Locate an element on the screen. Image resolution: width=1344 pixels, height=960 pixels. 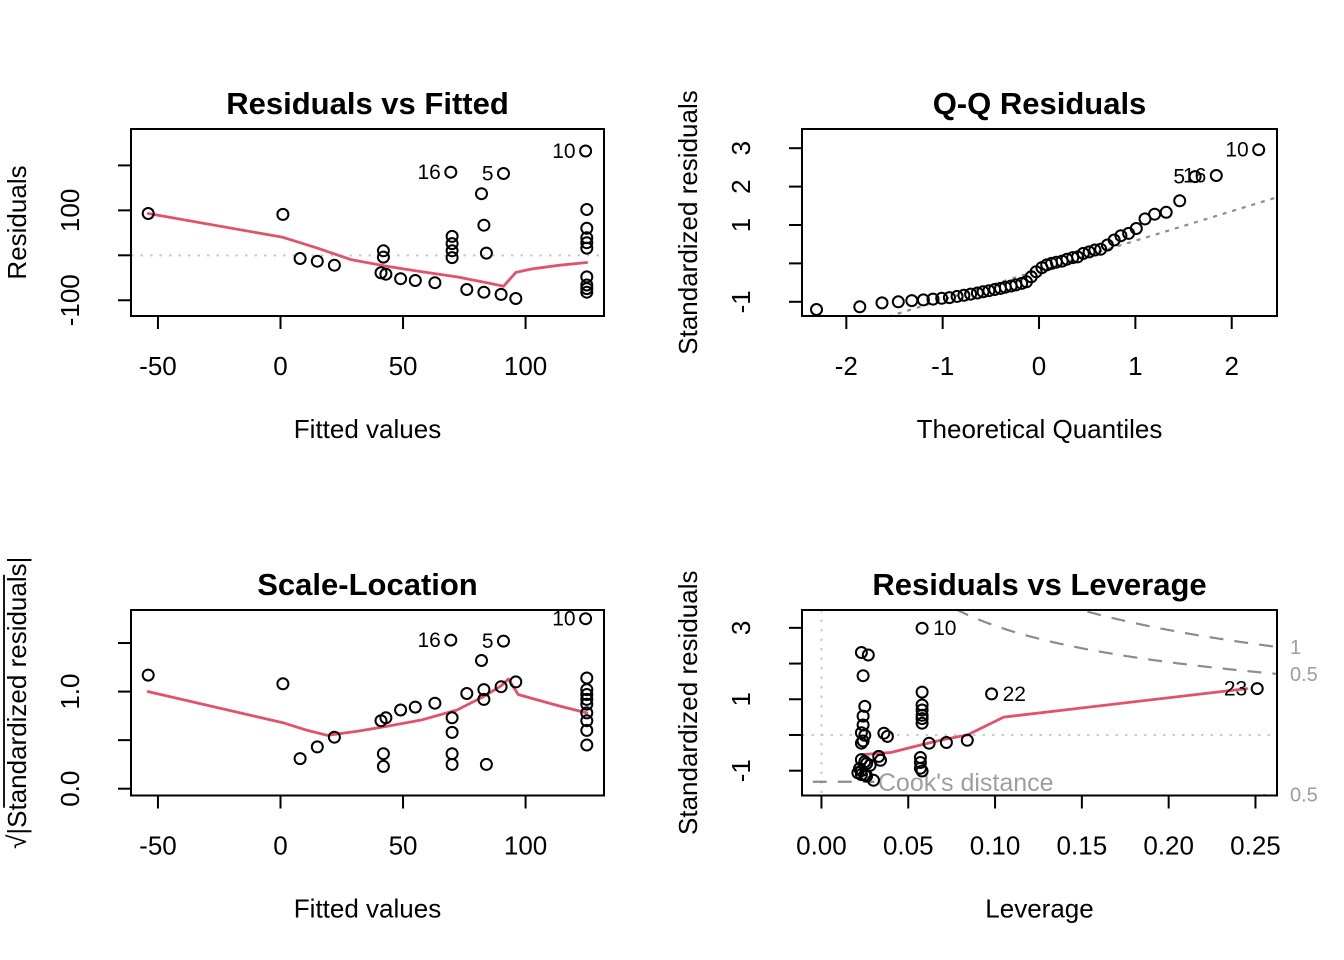
cooks-legend-text: Cook's distance is located at coordinates (966, 783).